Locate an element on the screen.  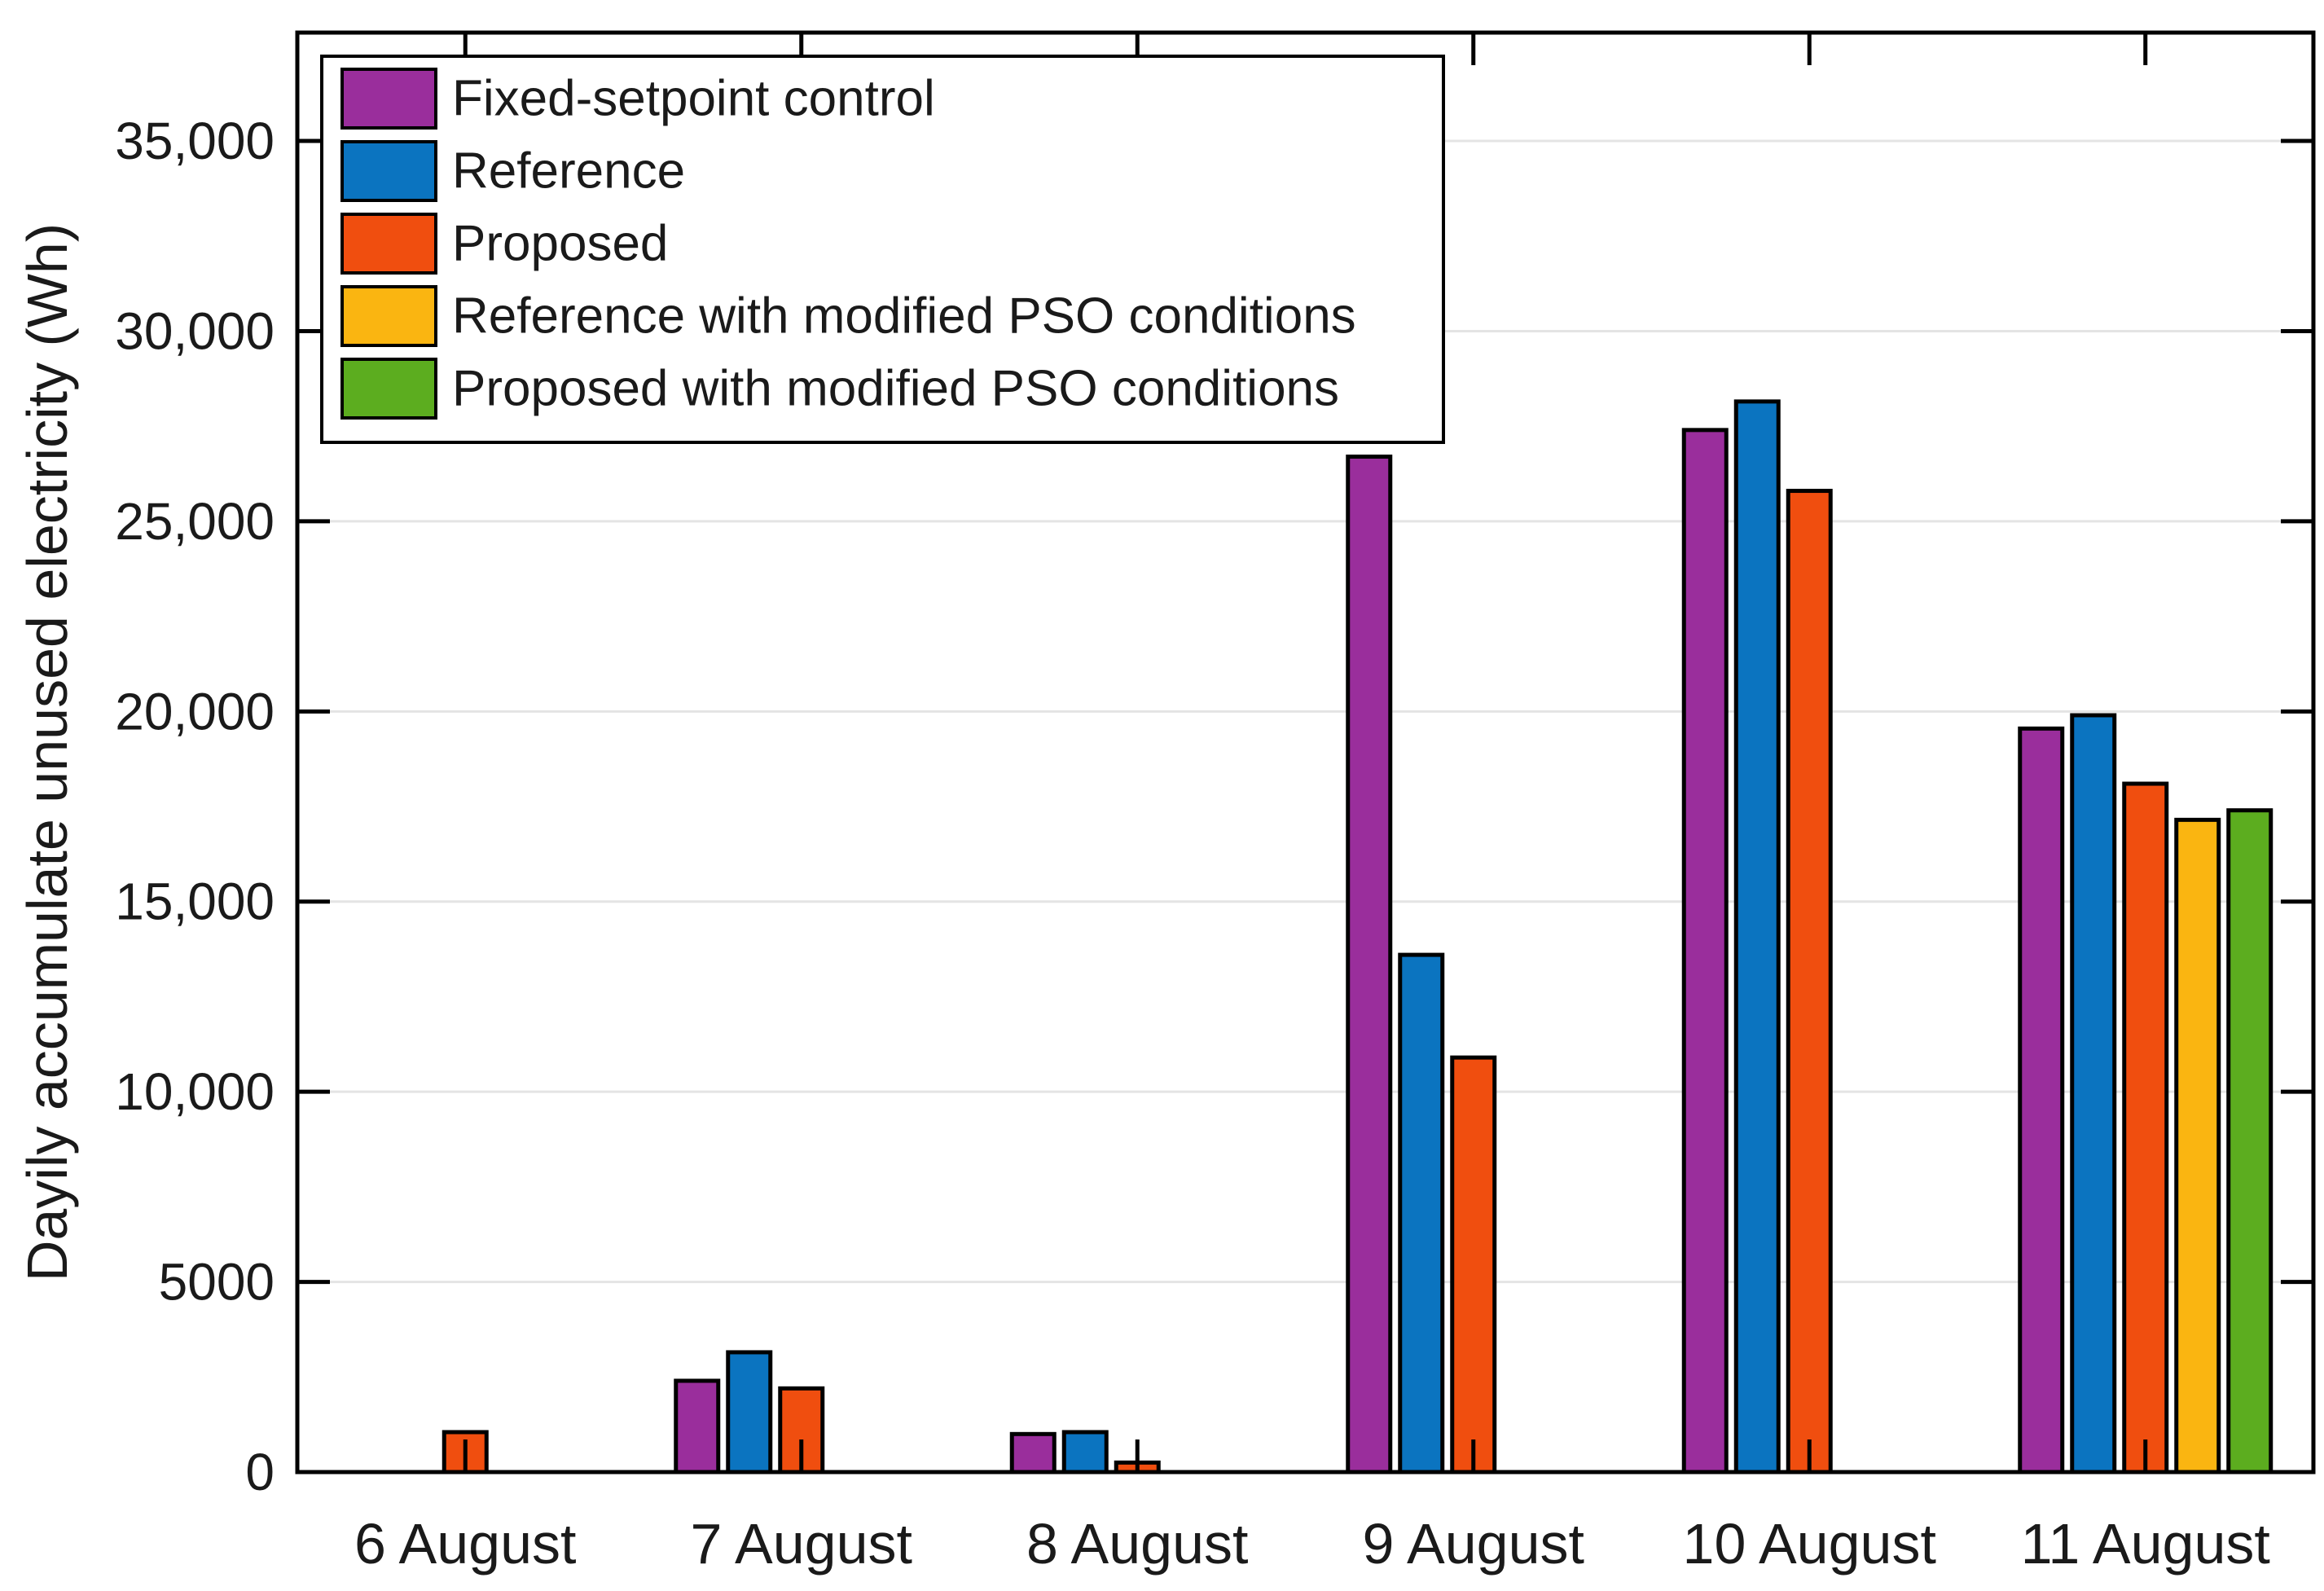
bar-reference-11-august is located at coordinates (2093, 1094).